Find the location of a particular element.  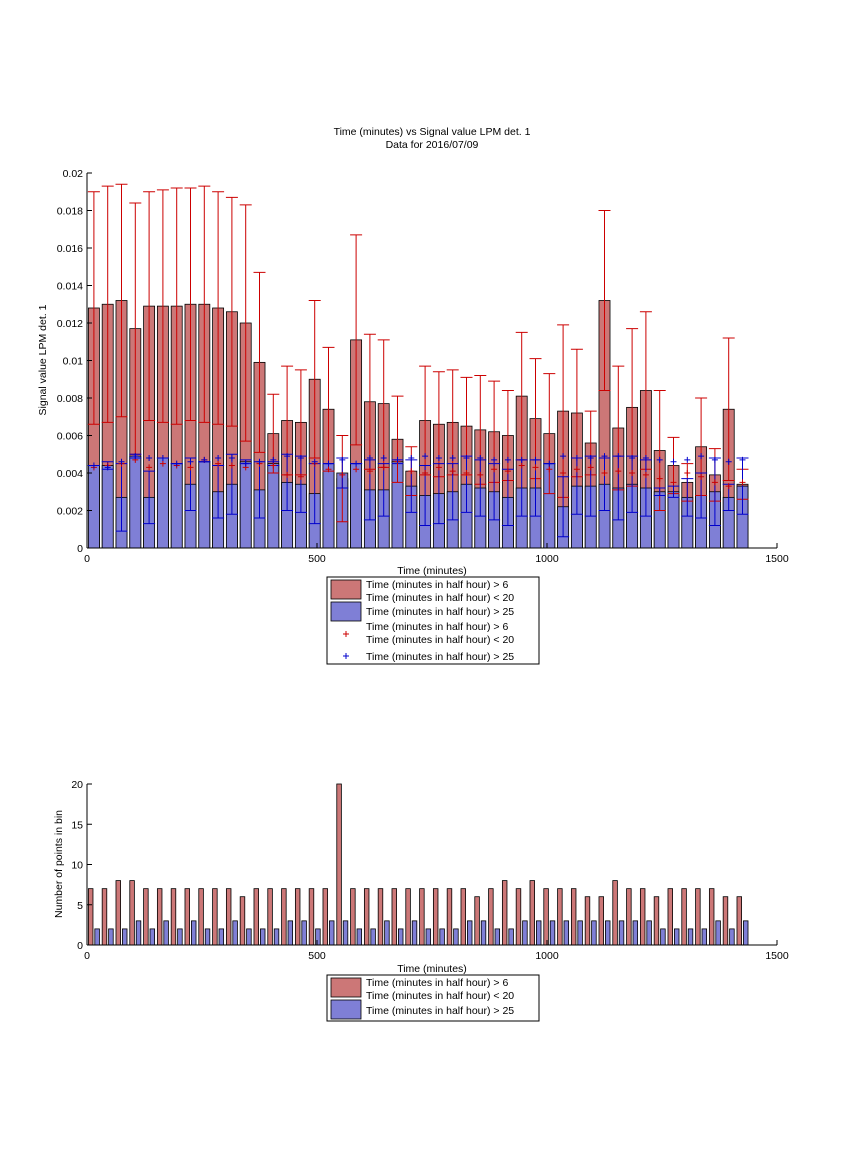

y-tick-label: 15 is located at coordinates (77, 825).